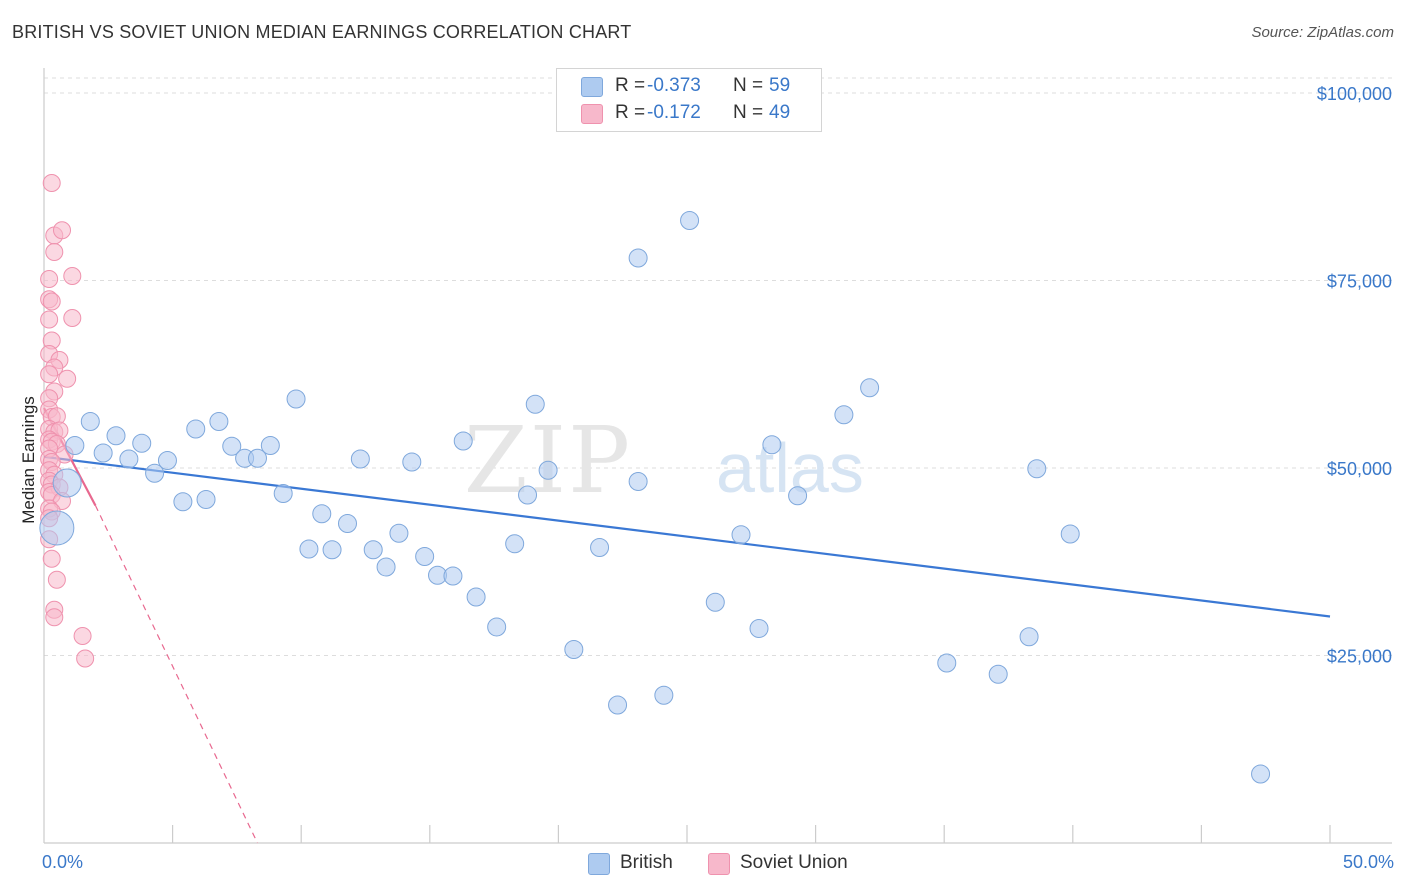 This screenshot has height=892, width=1406. What do you see at coordinates (780, 85) in the screenshot?
I see `n-value: 59` at bounding box center [780, 85].